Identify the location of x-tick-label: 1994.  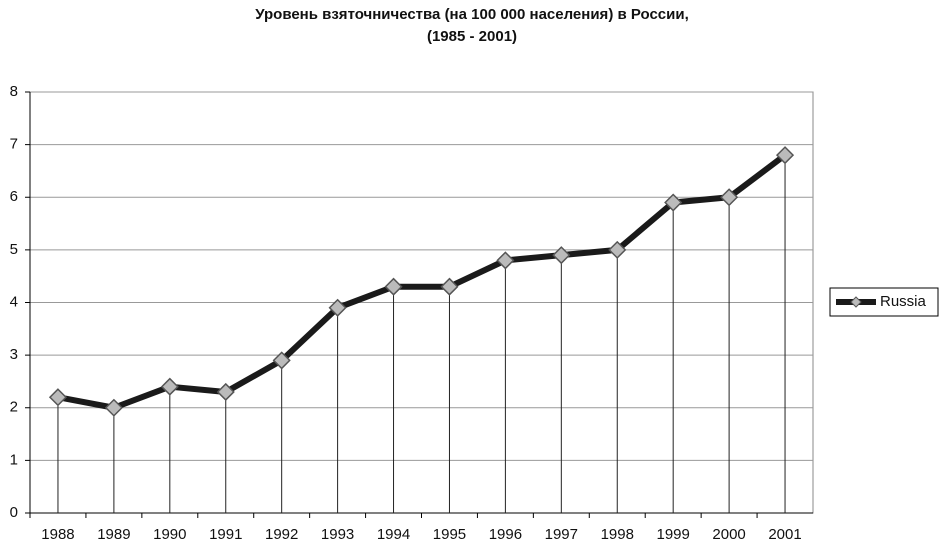
(393, 534).